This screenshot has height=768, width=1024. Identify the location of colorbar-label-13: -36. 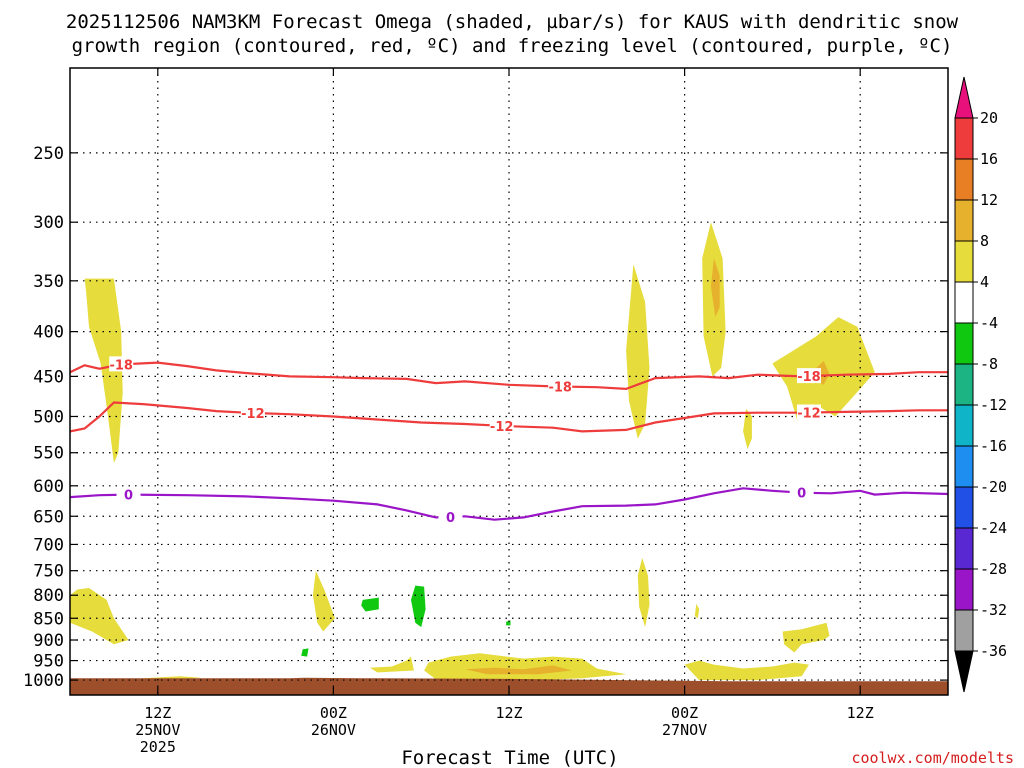
(993, 651).